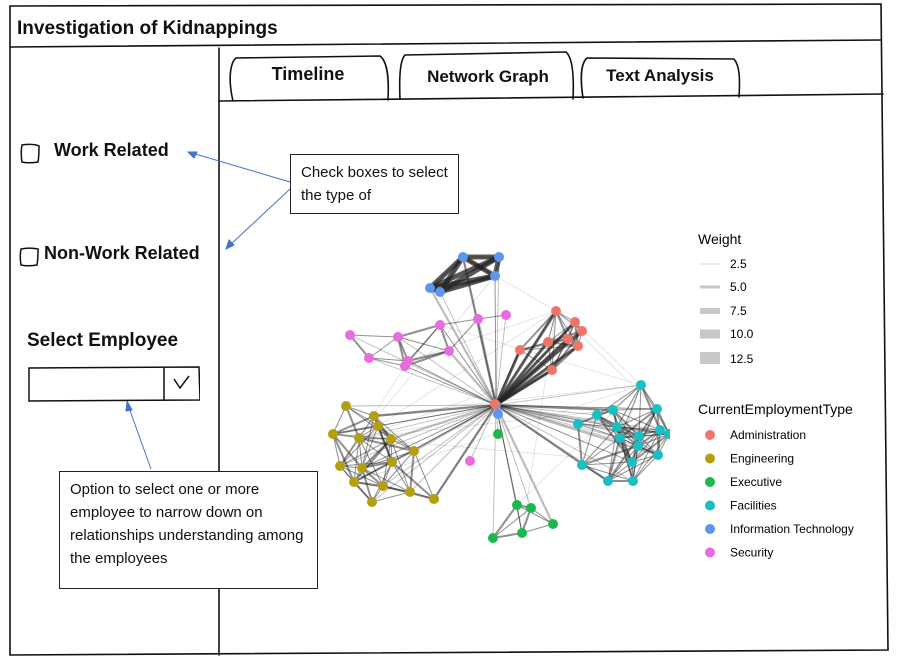 The height and width of the screenshot is (667, 899). I want to click on select-employee-label: Select Employee, so click(103, 340).